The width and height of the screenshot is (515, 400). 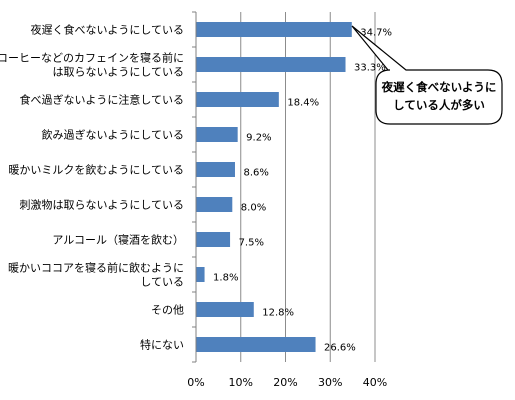 I want to click on category-label-line: 夜遅く食べないようにしている, so click(x=107, y=30).